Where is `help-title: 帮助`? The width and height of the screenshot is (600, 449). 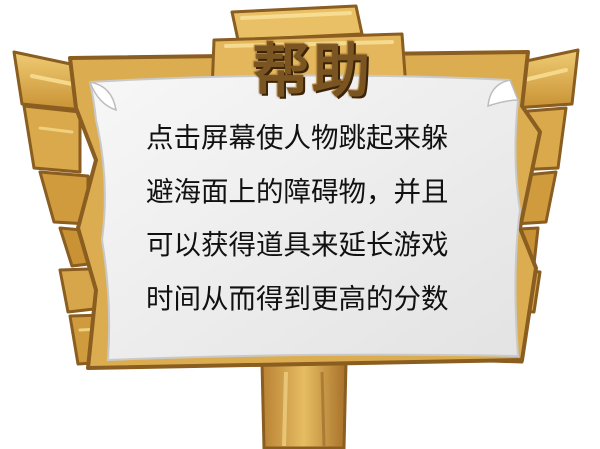 help-title: 帮助 is located at coordinates (311, 71).